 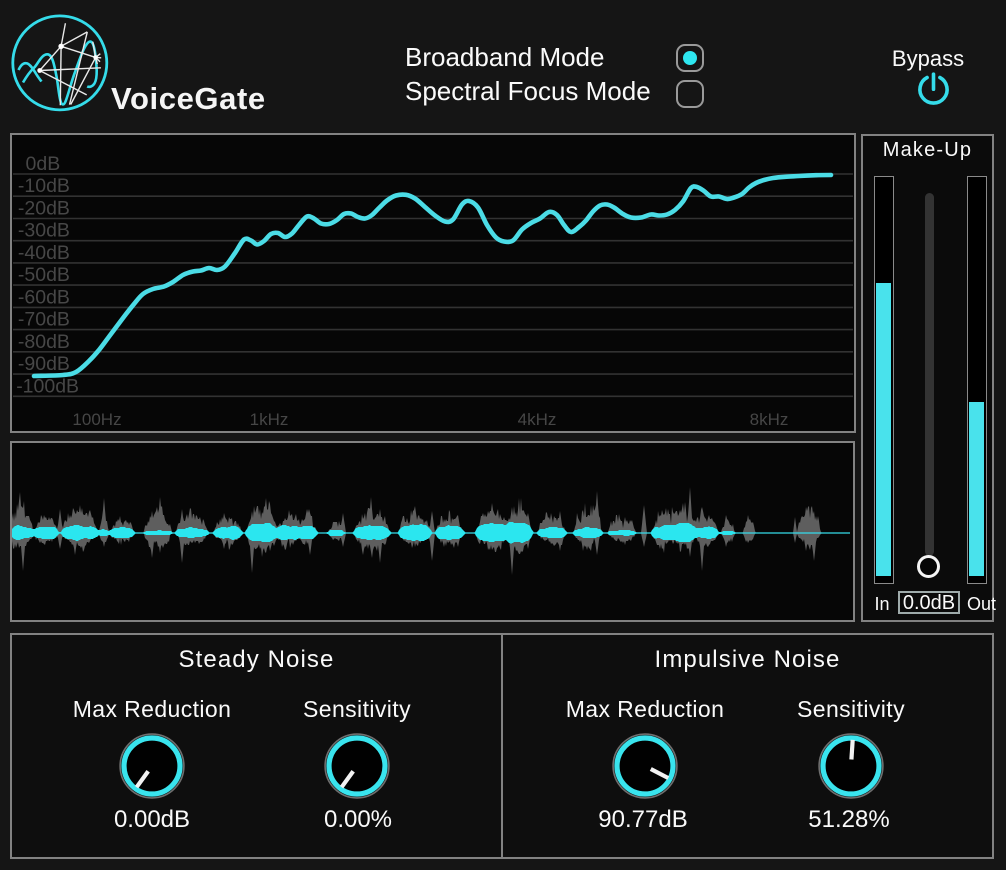 What do you see at coordinates (44, 275) in the screenshot?
I see `svg-text: -50dB` at bounding box center [44, 275].